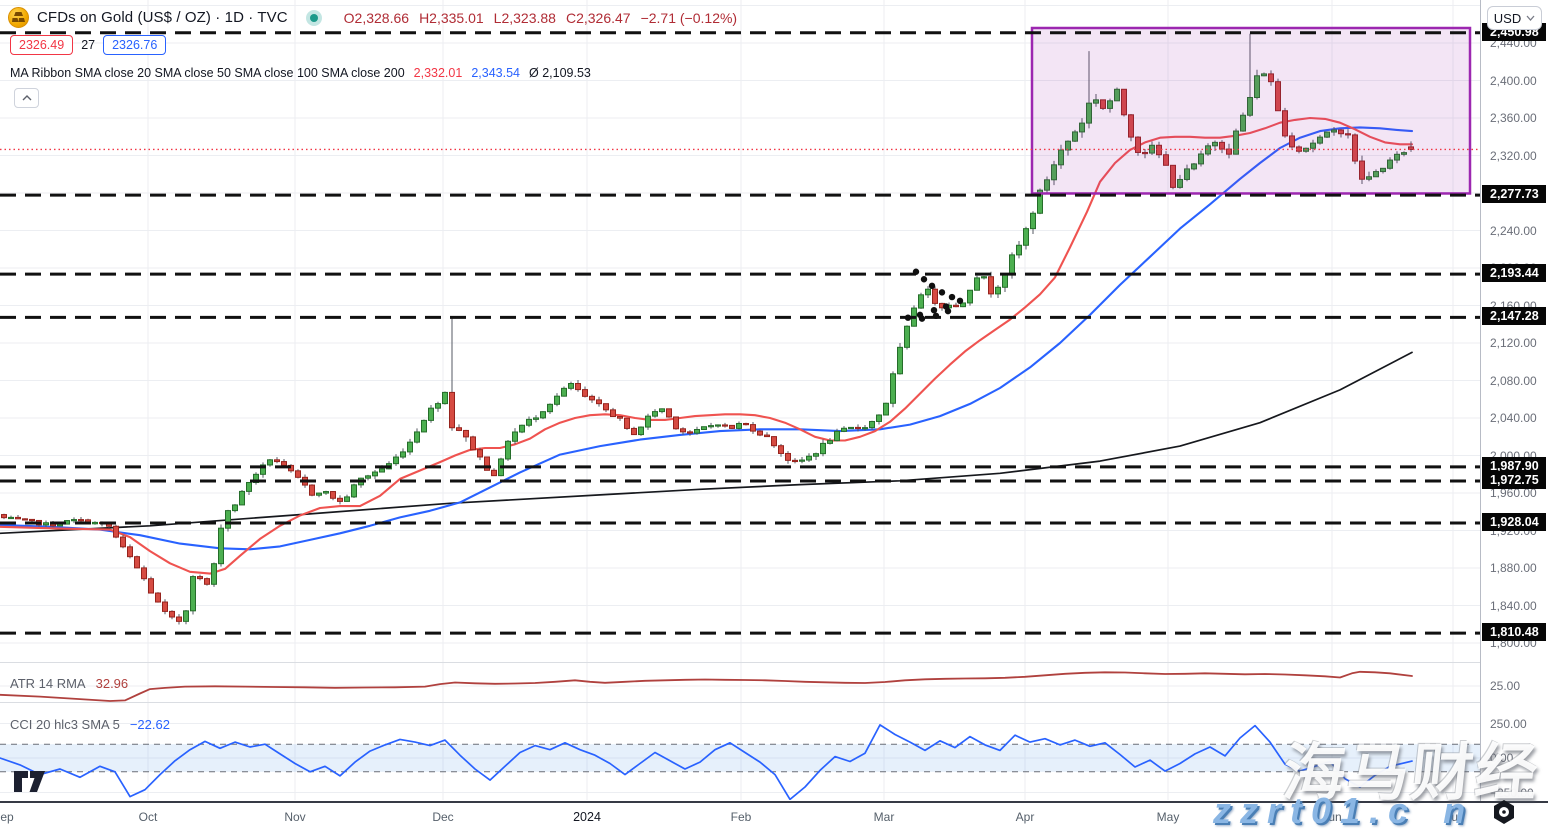  Describe the element at coordinates (1514, 480) in the screenshot. I see `sr-price-label: 1,972.75` at that location.